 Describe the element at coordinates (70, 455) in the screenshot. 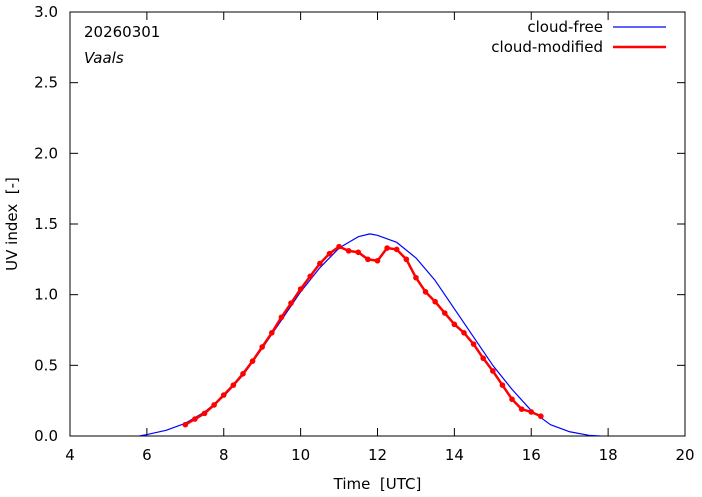

I see `x-tick-label: 4` at that location.